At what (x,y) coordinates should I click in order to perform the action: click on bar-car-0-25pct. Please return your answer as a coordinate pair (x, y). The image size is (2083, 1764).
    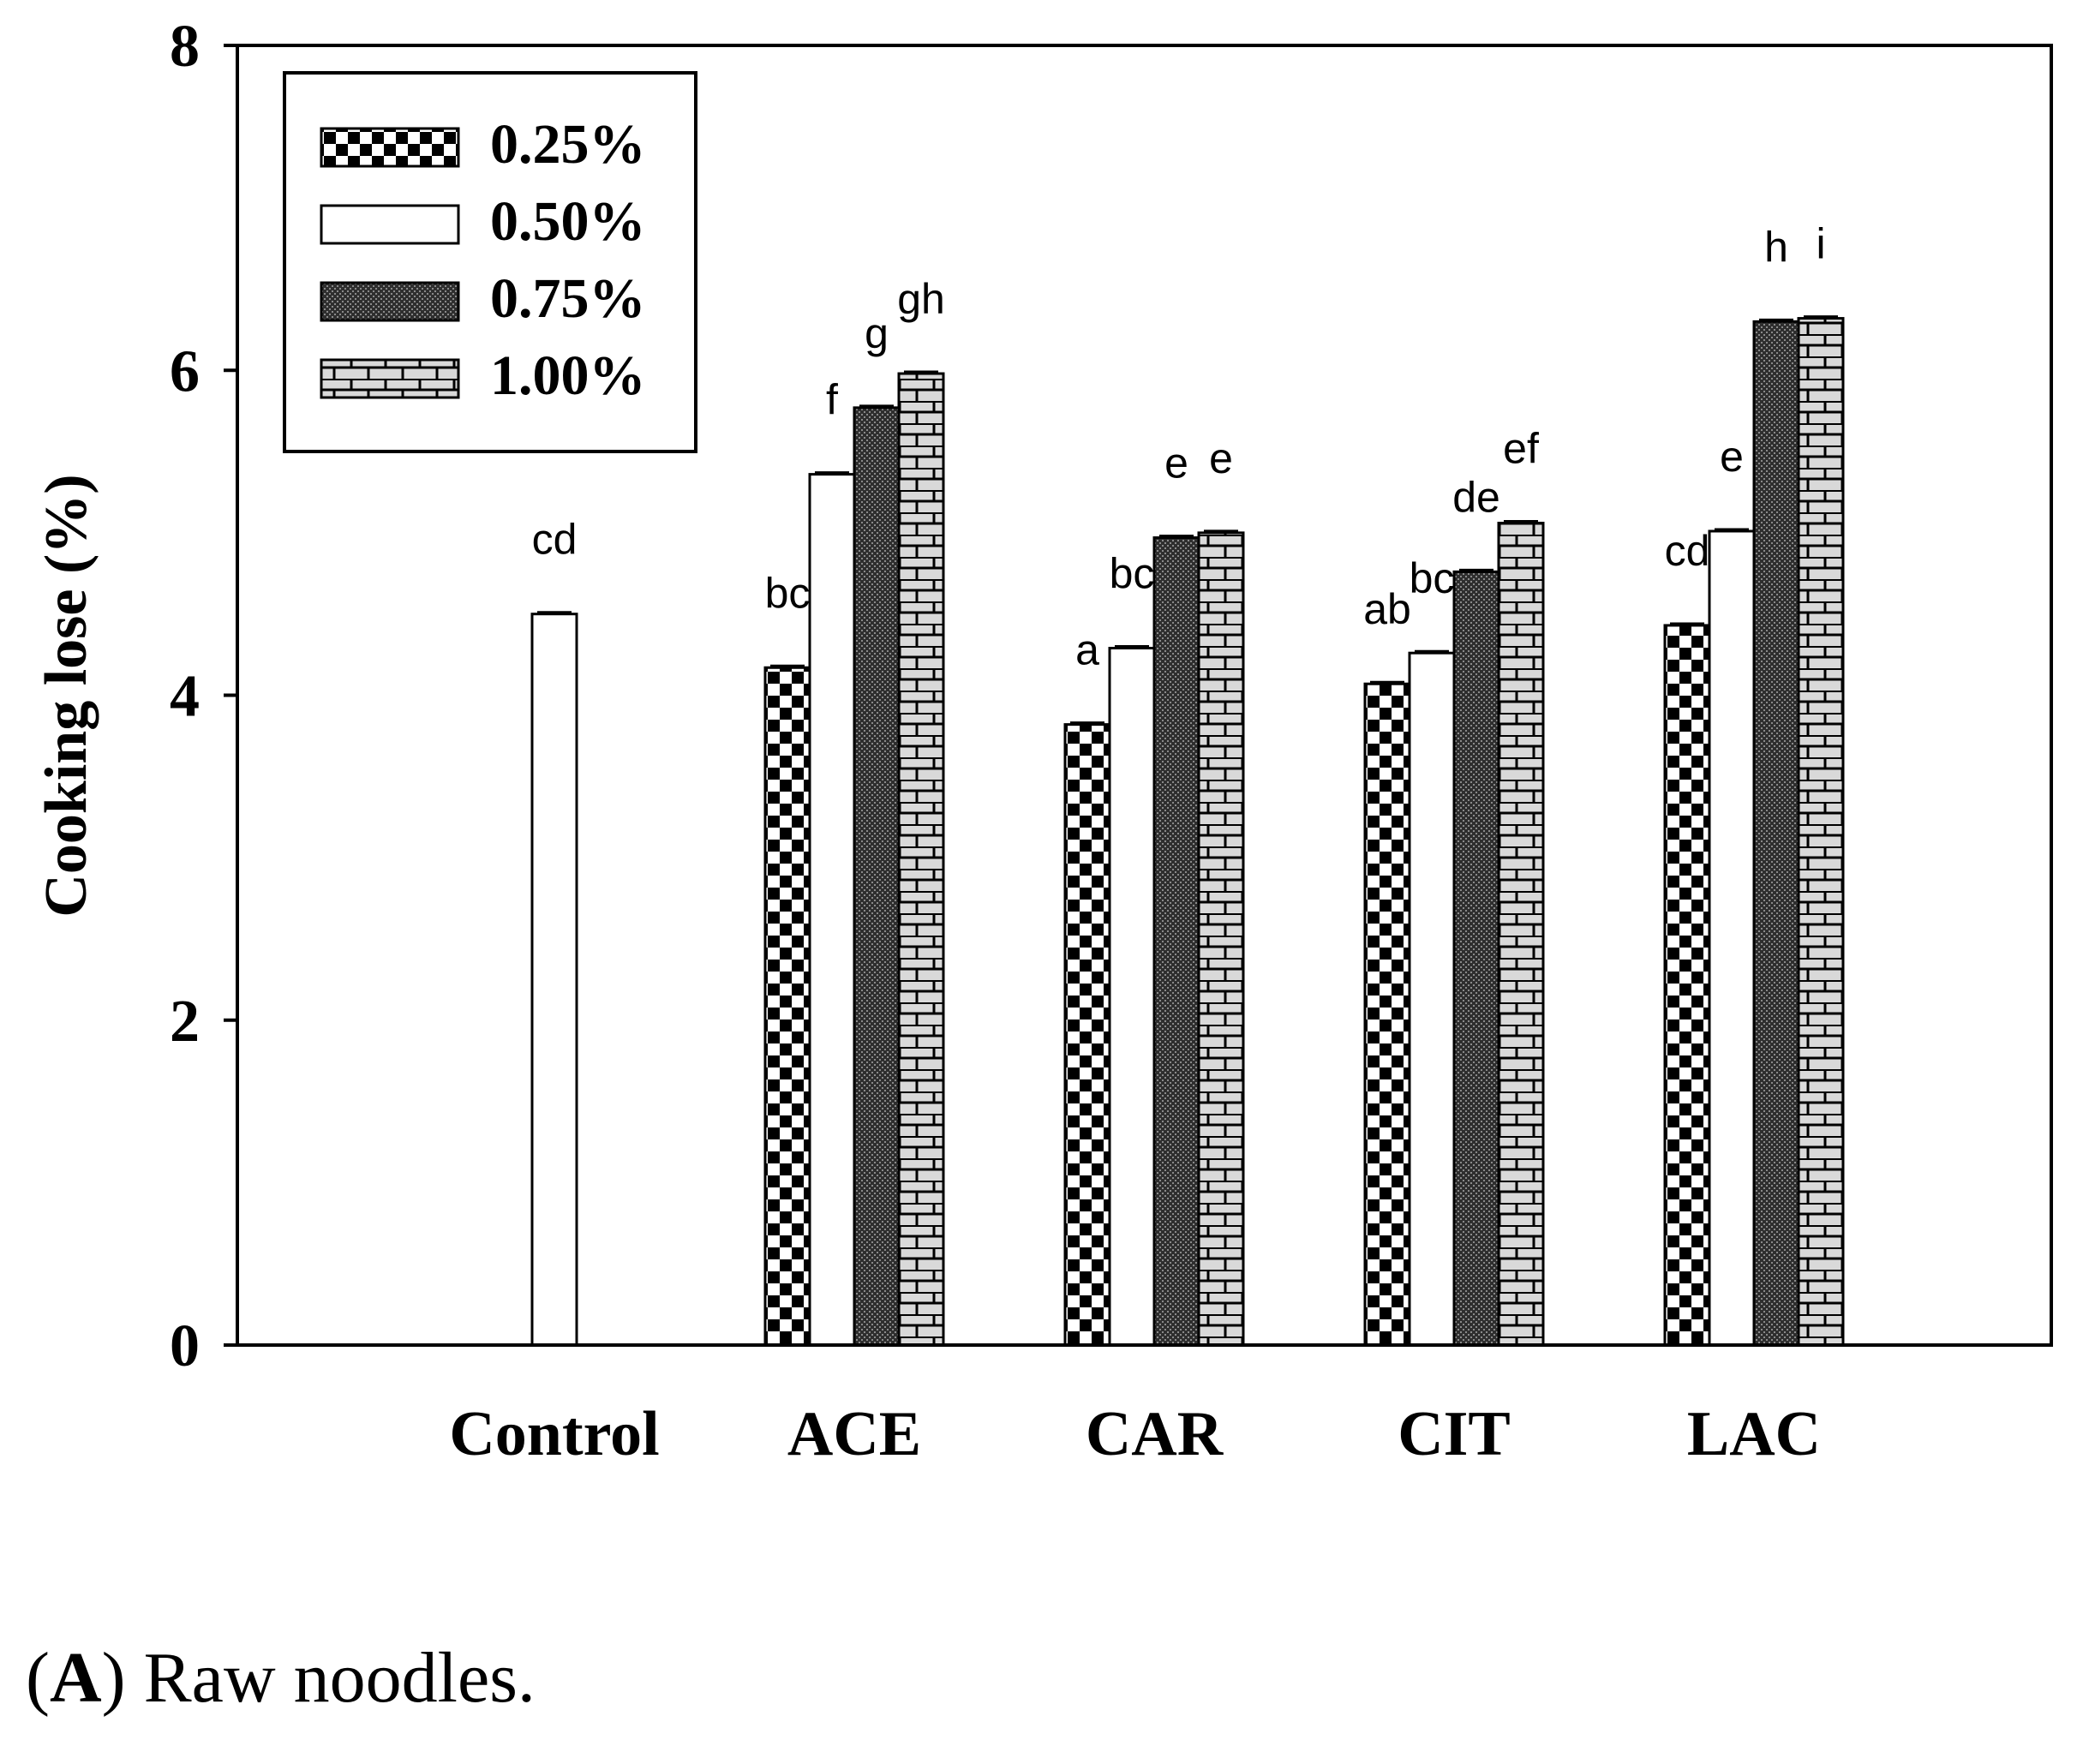
    Looking at the image, I should click on (1087, 1035).